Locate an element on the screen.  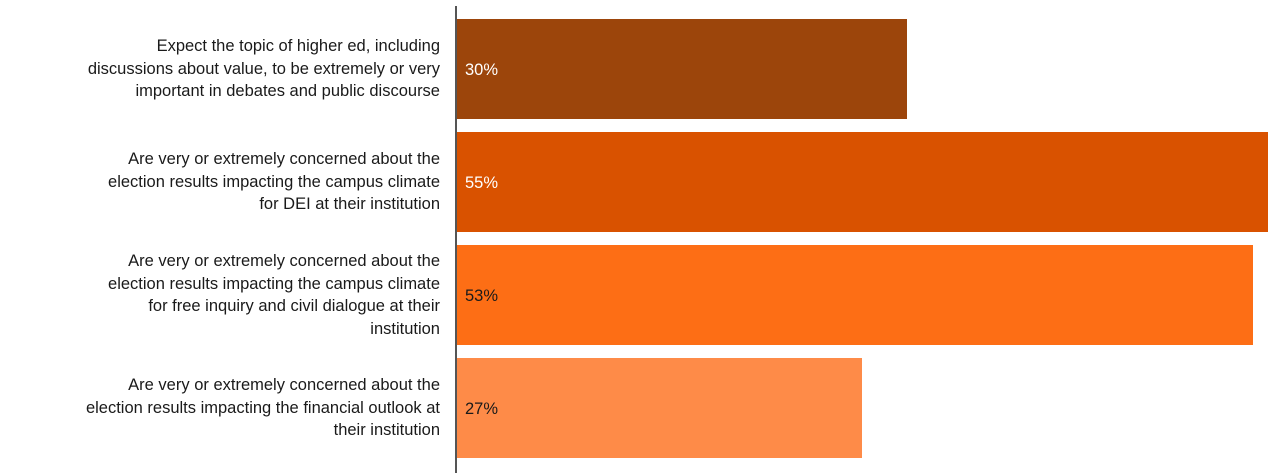
value-label-4: 27% is located at coordinates (481, 409).